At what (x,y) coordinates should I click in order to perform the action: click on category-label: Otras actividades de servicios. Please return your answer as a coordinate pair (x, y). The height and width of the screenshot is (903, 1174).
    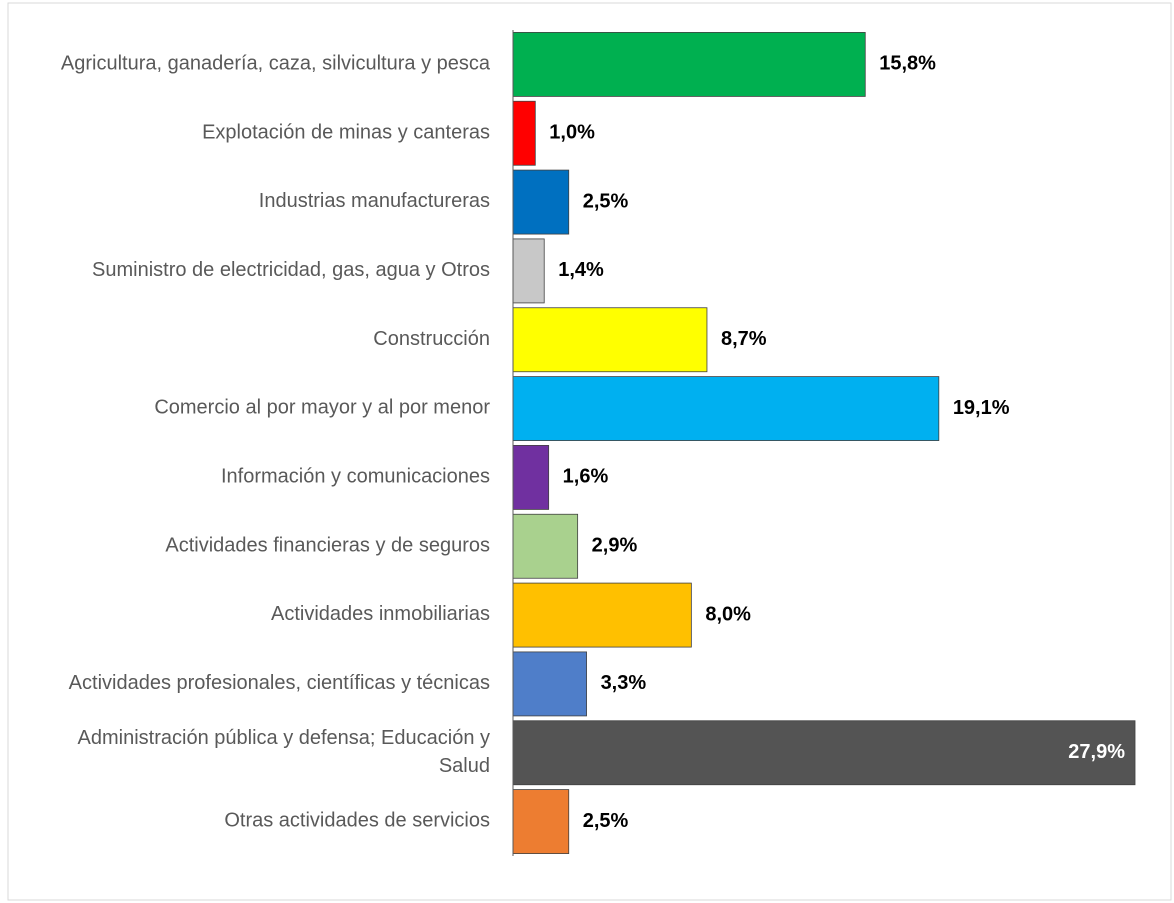
    Looking at the image, I should click on (357, 821).